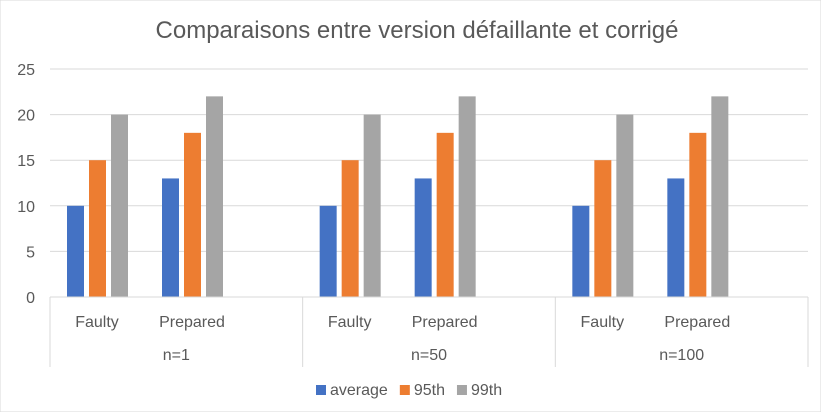 This screenshot has width=821, height=412. Describe the element at coordinates (26, 161) in the screenshot. I see `y-tick-label: 15` at that location.